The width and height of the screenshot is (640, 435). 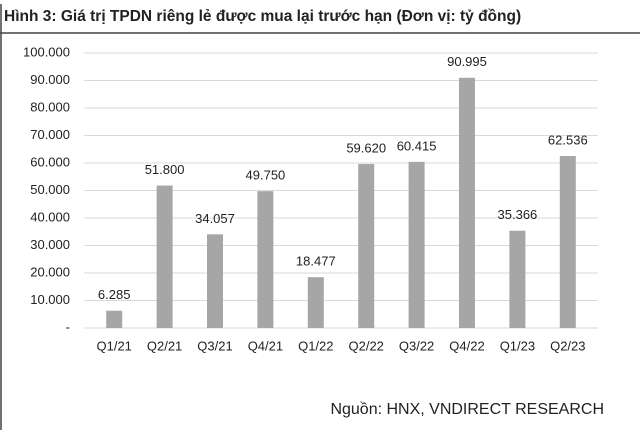 I want to click on y-tick-label: 40.000, so click(x=50, y=216).